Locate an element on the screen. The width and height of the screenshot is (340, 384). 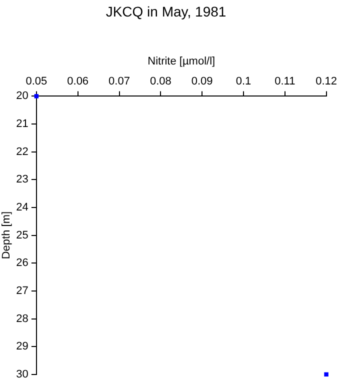
x-tick-label: 0.11 is located at coordinates (285, 82).